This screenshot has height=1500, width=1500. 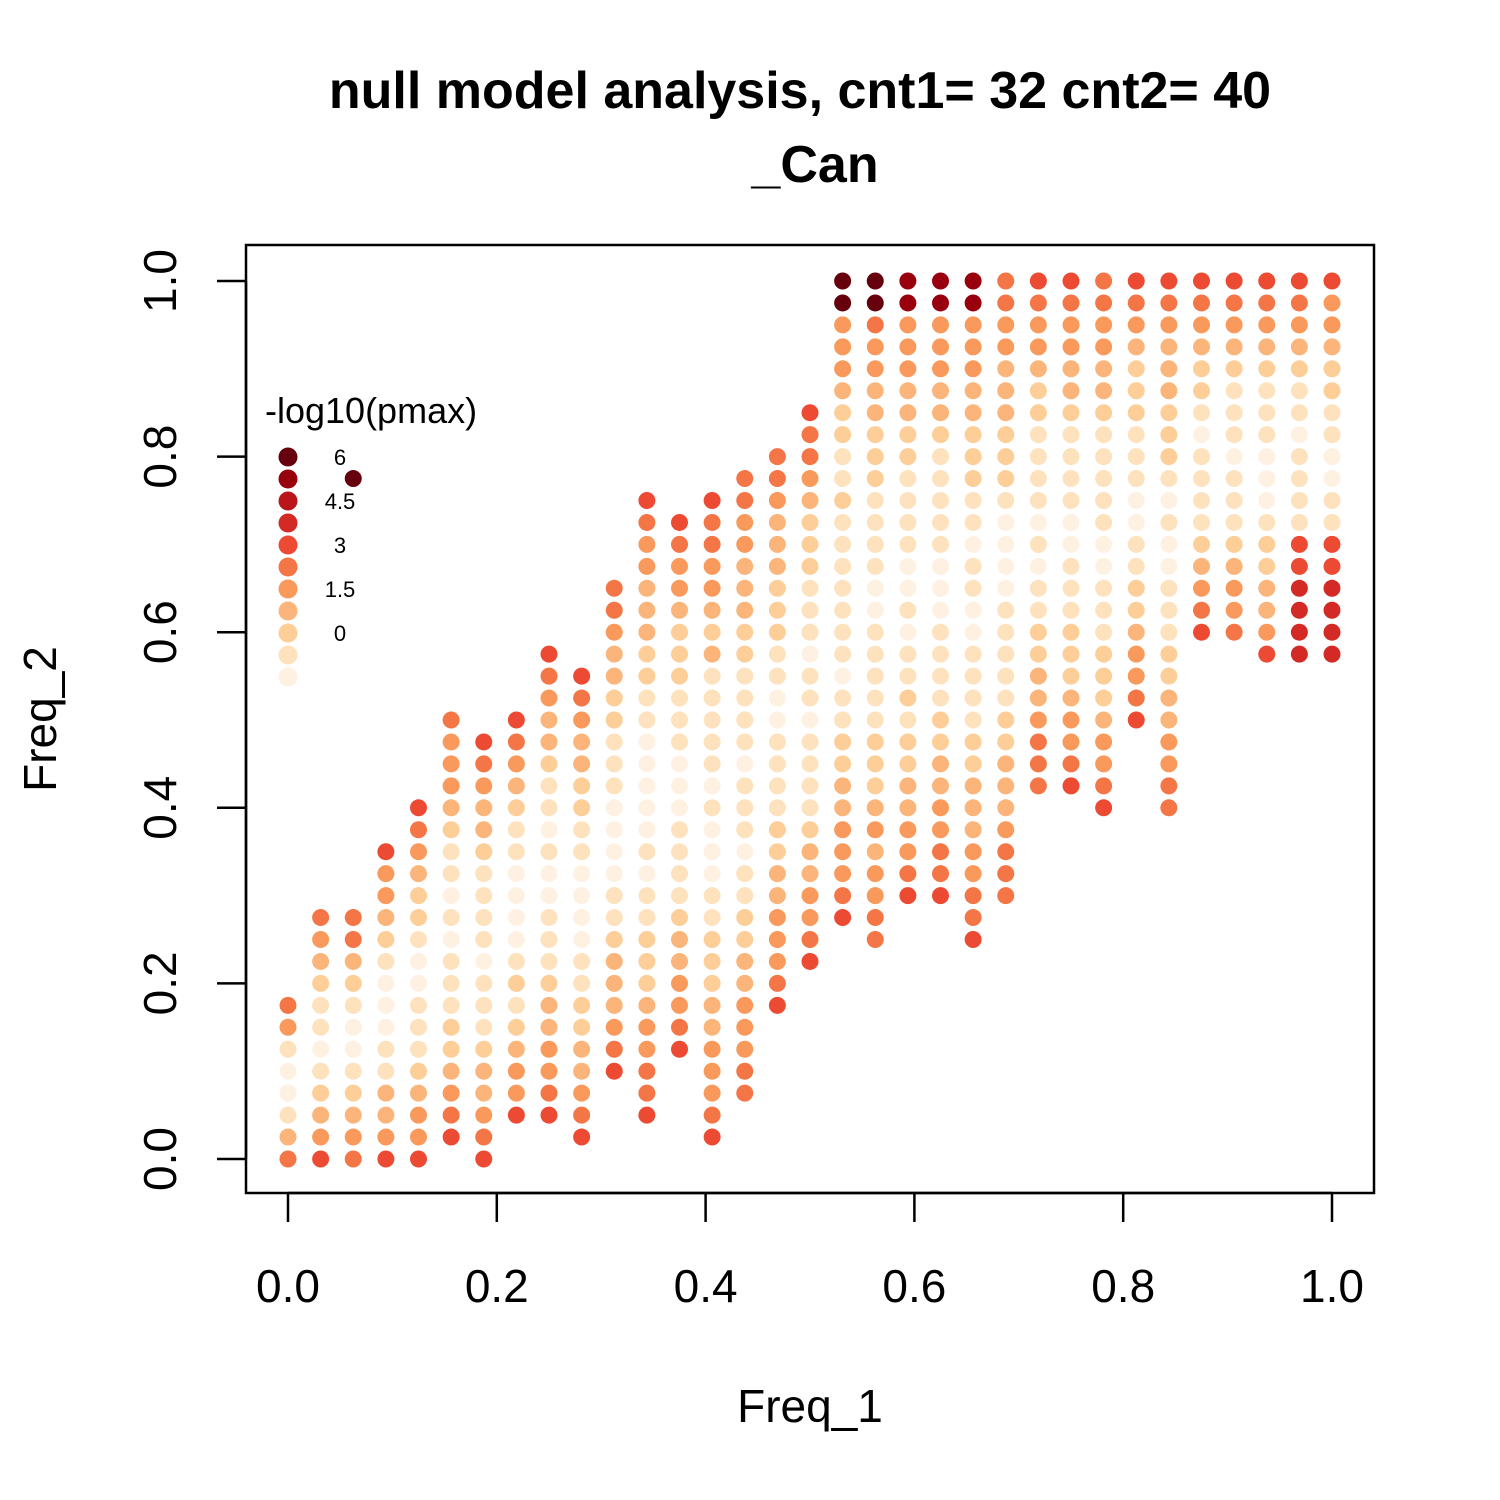 What do you see at coordinates (40, 719) in the screenshot?
I see `y-axis-title: Freq_2` at bounding box center [40, 719].